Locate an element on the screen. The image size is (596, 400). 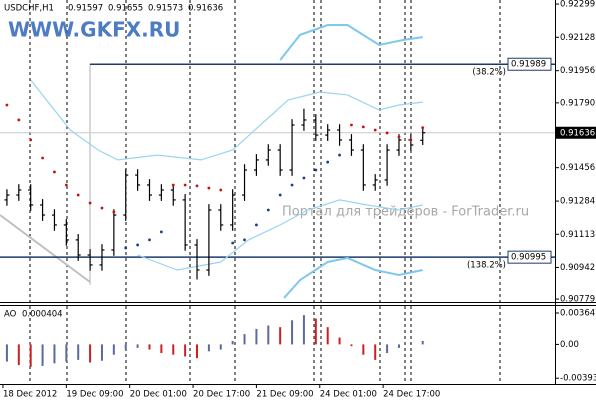
y-tick-label: 0.91790 is located at coordinates (577, 103).